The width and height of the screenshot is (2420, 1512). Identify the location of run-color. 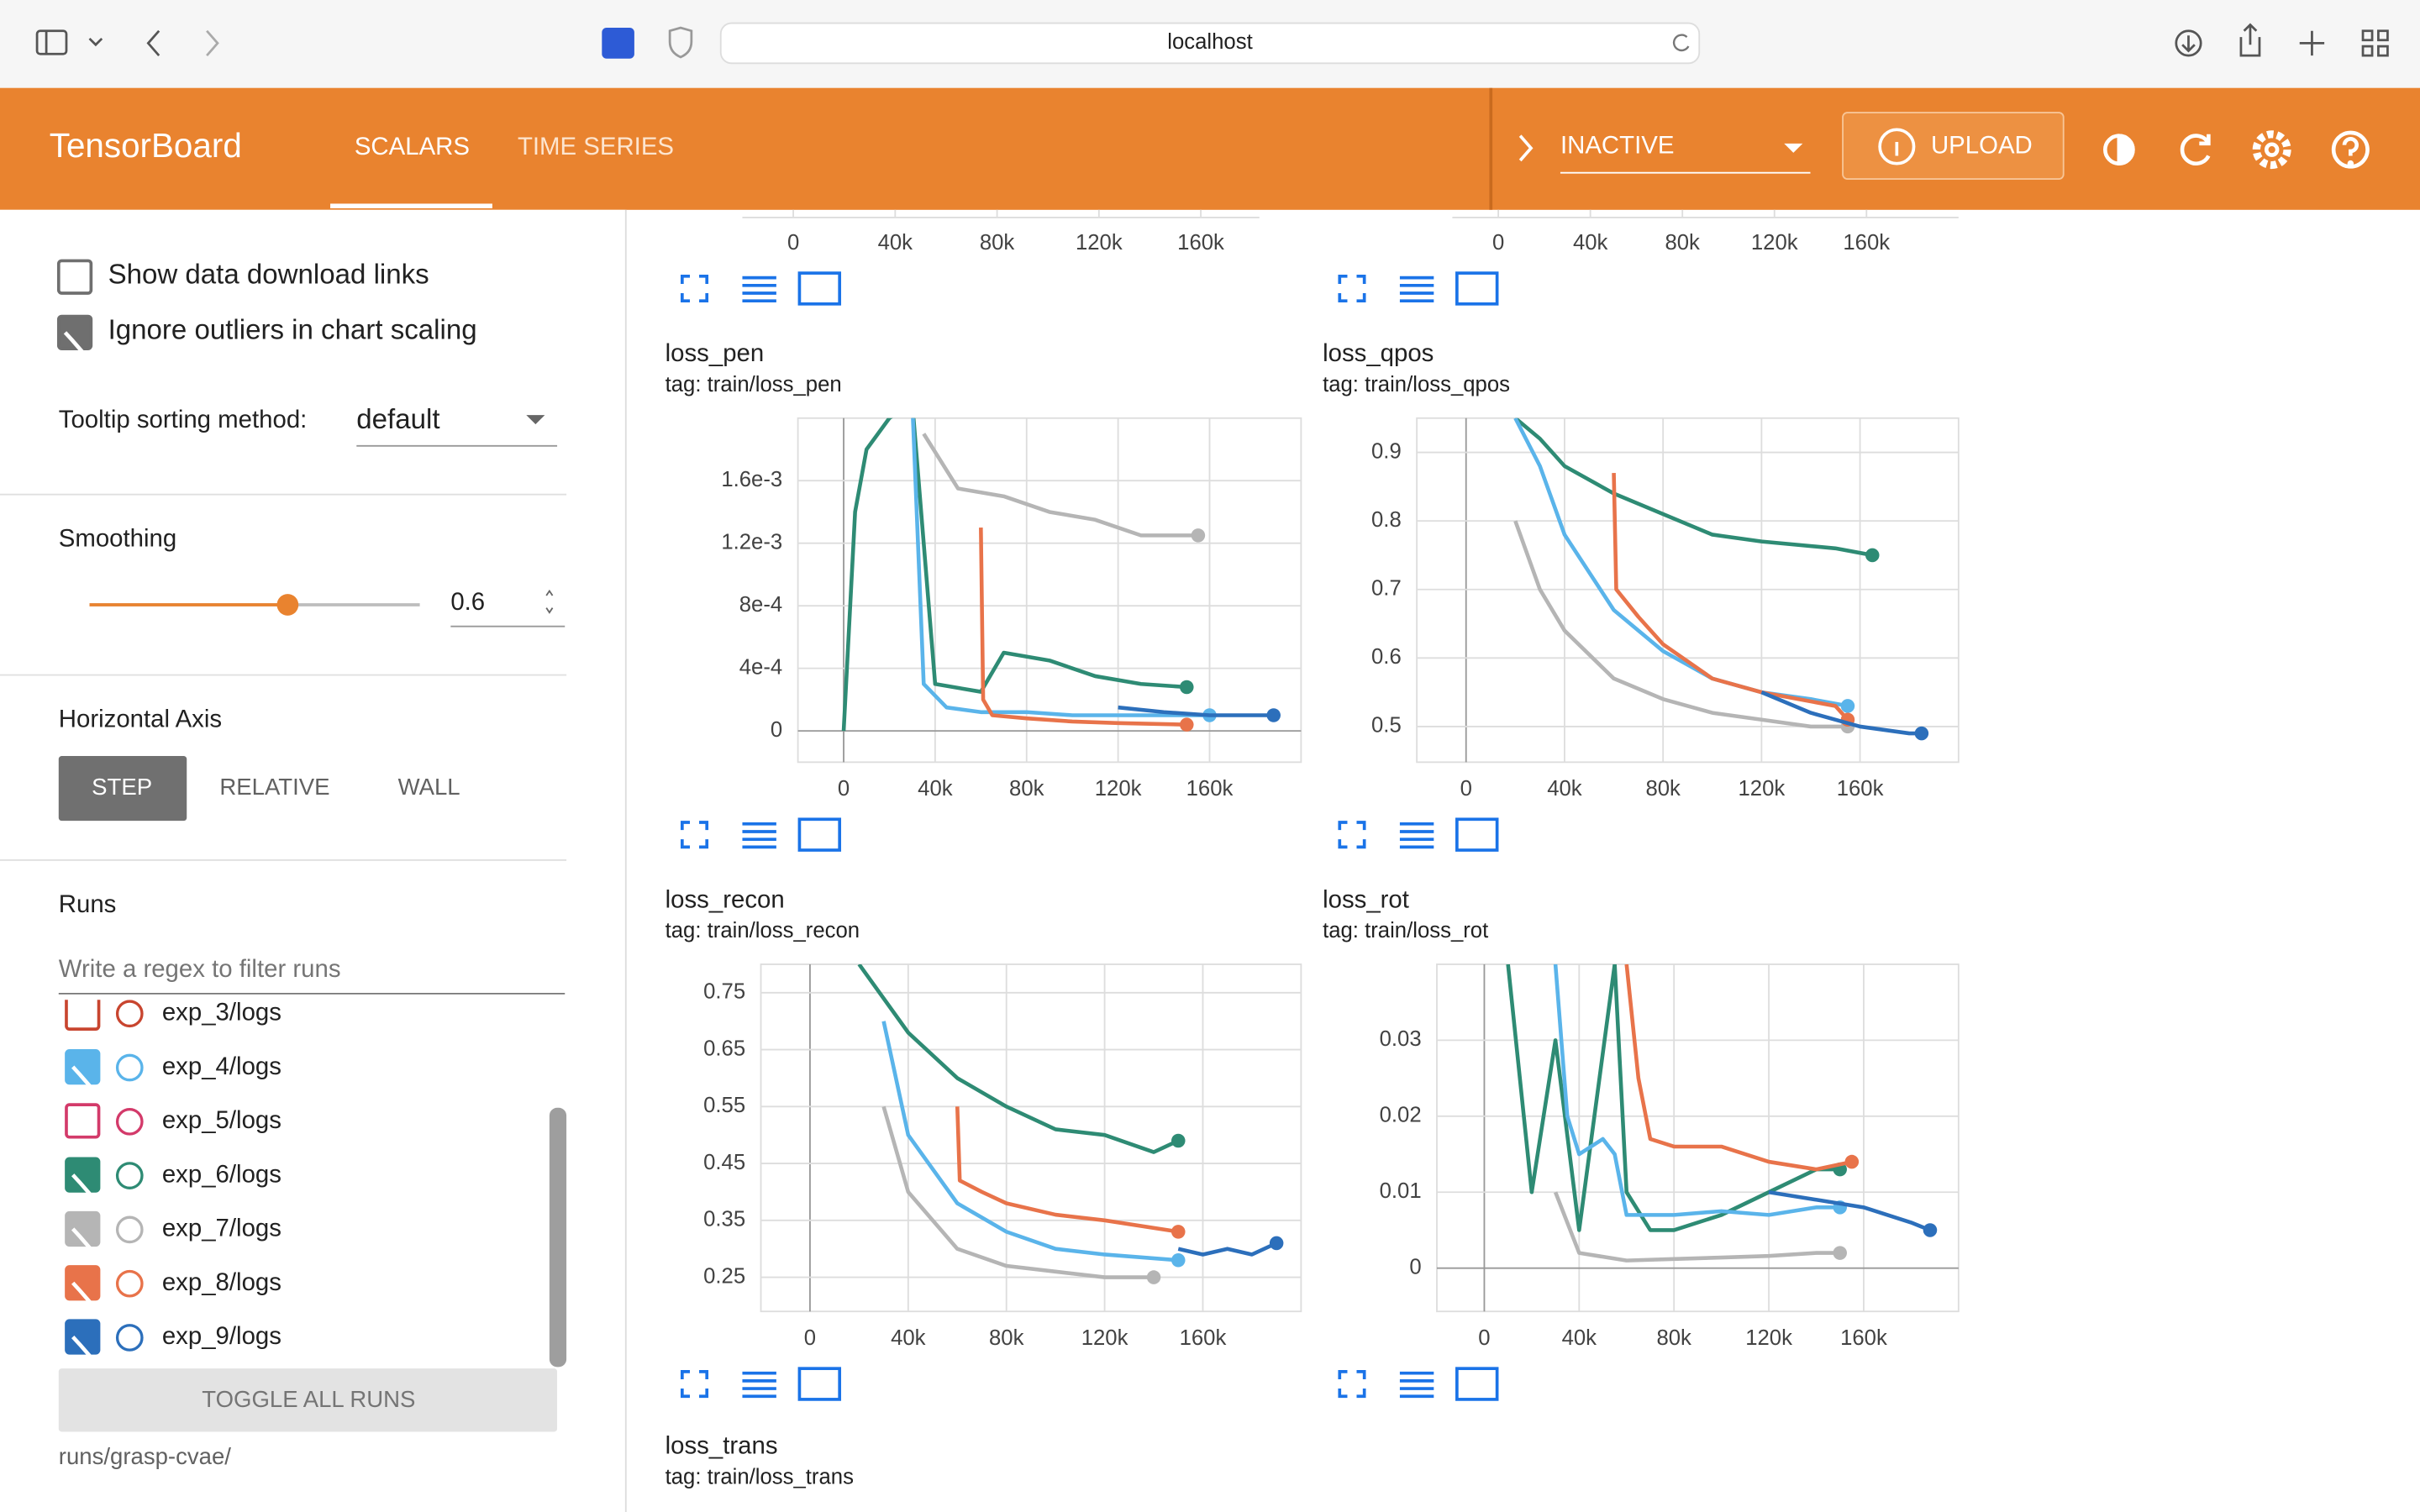
(129, 1283).